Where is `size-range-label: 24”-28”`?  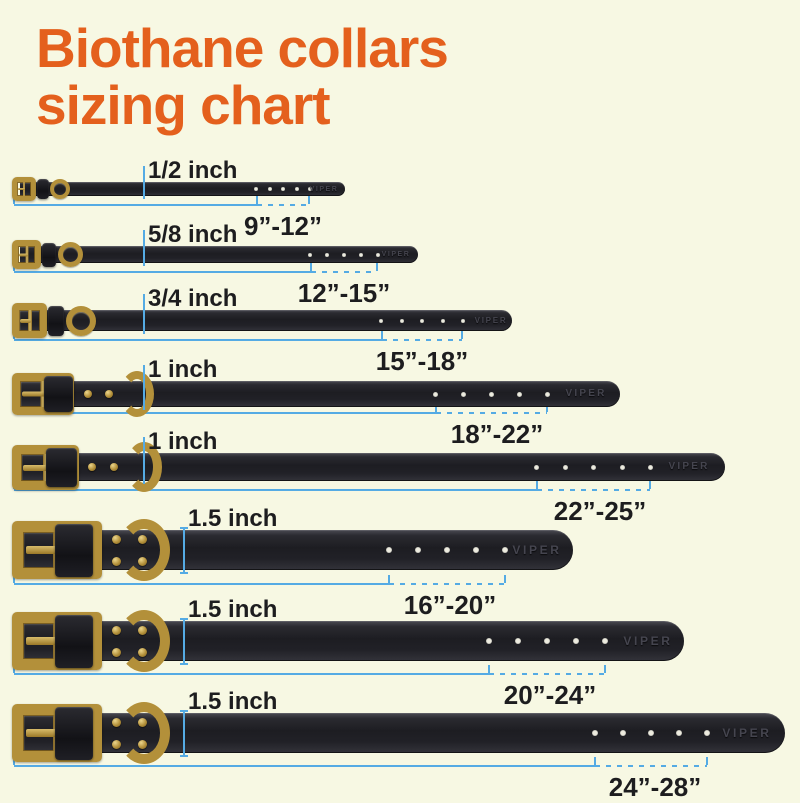 size-range-label: 24”-28” is located at coordinates (655, 787).